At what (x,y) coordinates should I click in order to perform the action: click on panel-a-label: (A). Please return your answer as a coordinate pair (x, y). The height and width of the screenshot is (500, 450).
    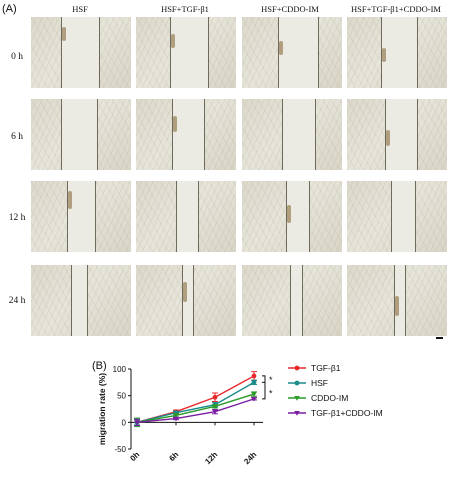
    Looking at the image, I should click on (9, 9).